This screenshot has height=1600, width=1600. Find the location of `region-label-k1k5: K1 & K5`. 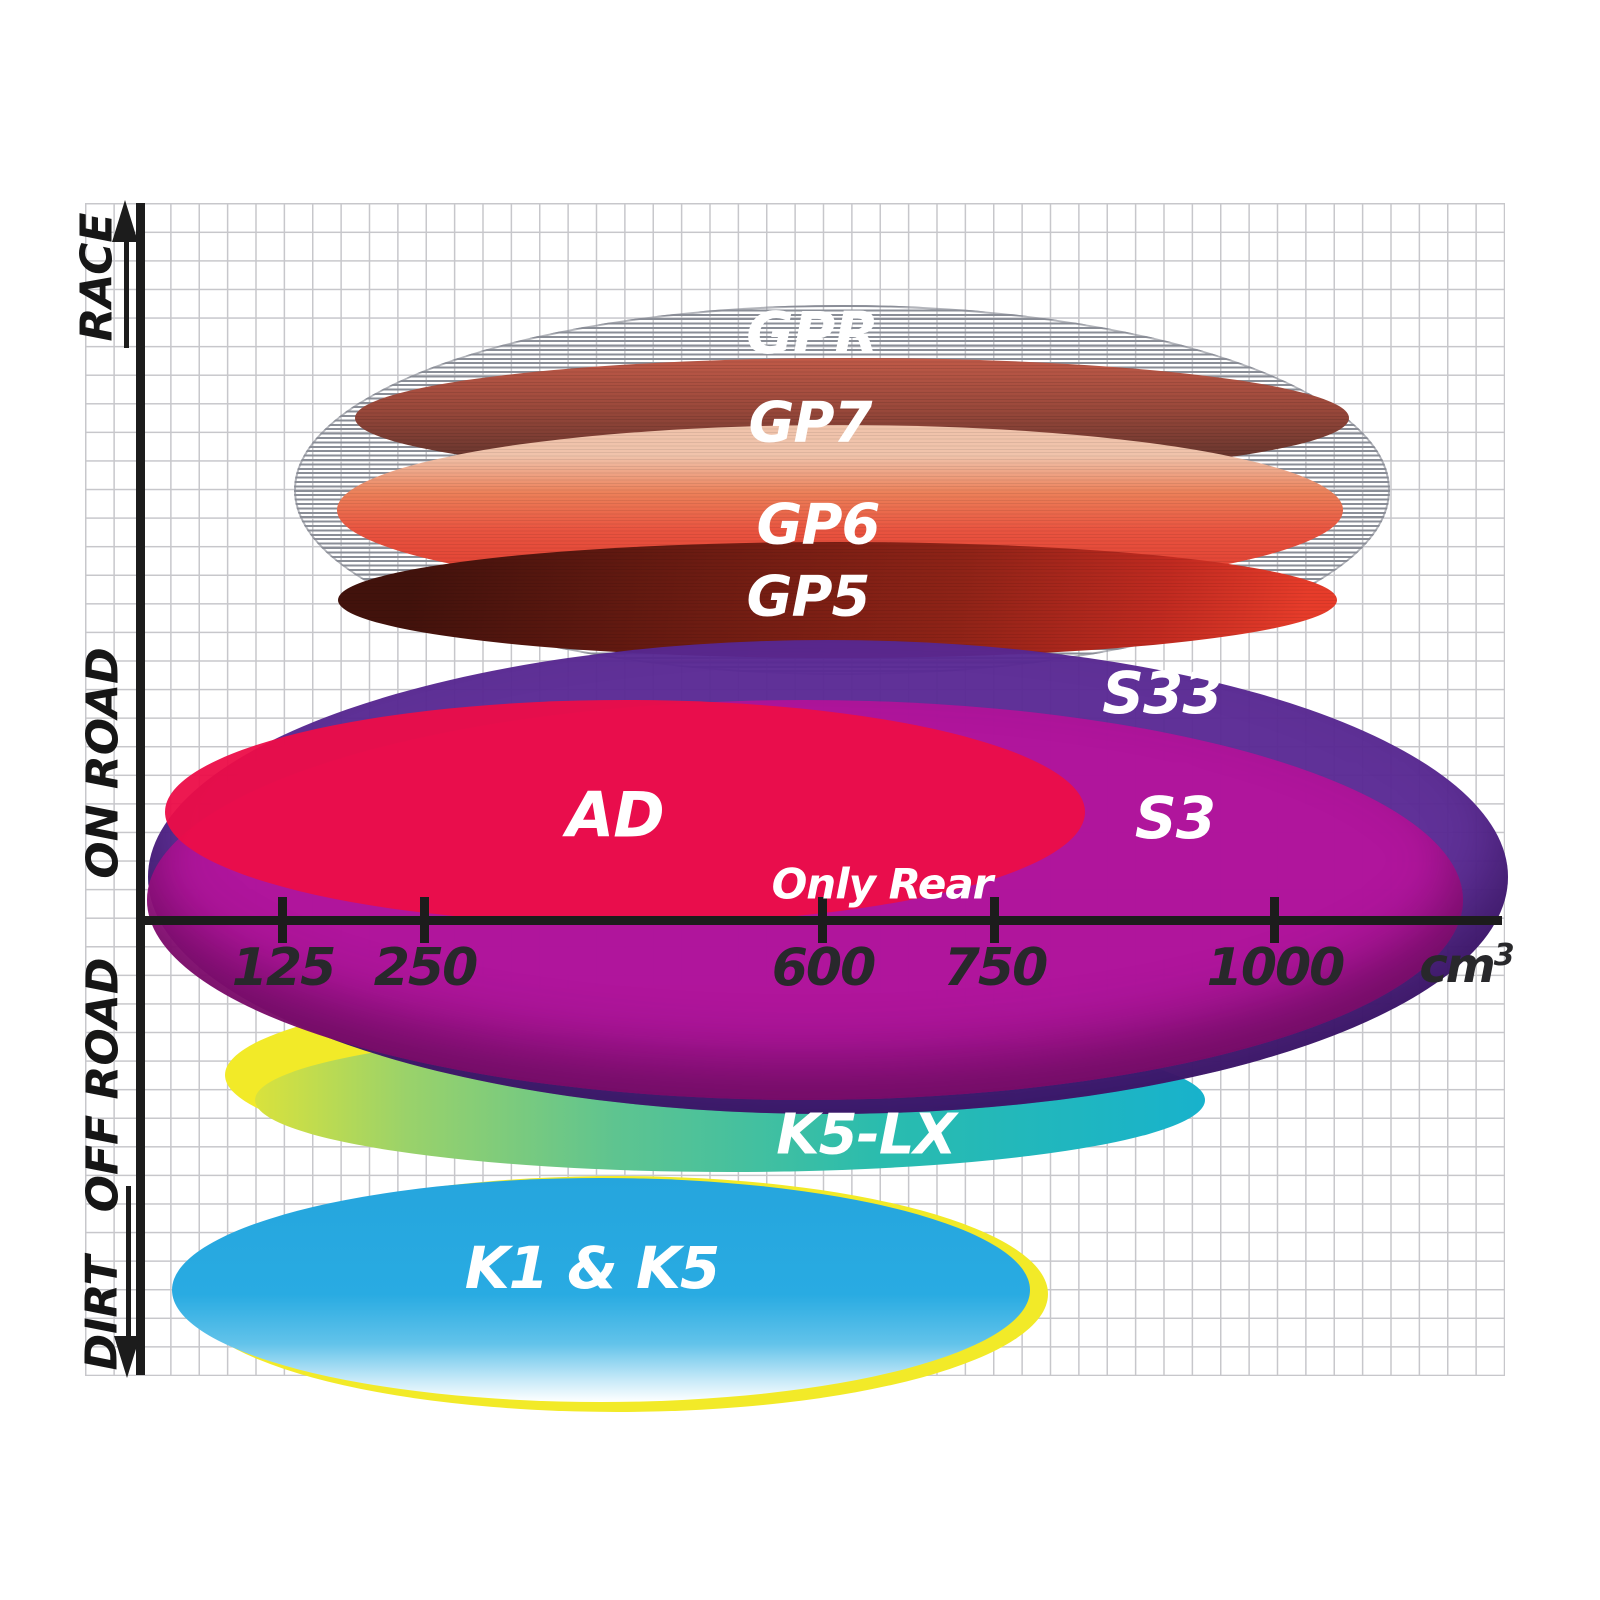

region-label-k1k5: K1 & K5 is located at coordinates (592, 1268).